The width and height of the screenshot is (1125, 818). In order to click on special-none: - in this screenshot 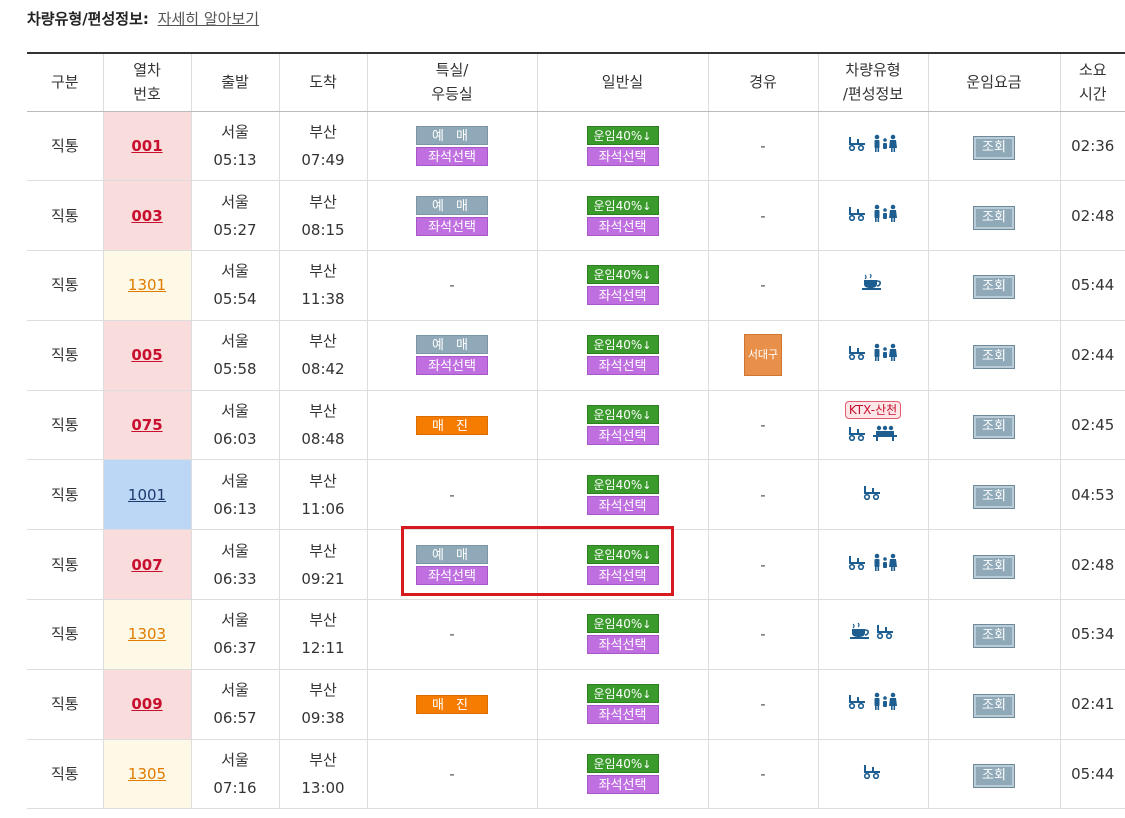, I will do `click(452, 634)`.